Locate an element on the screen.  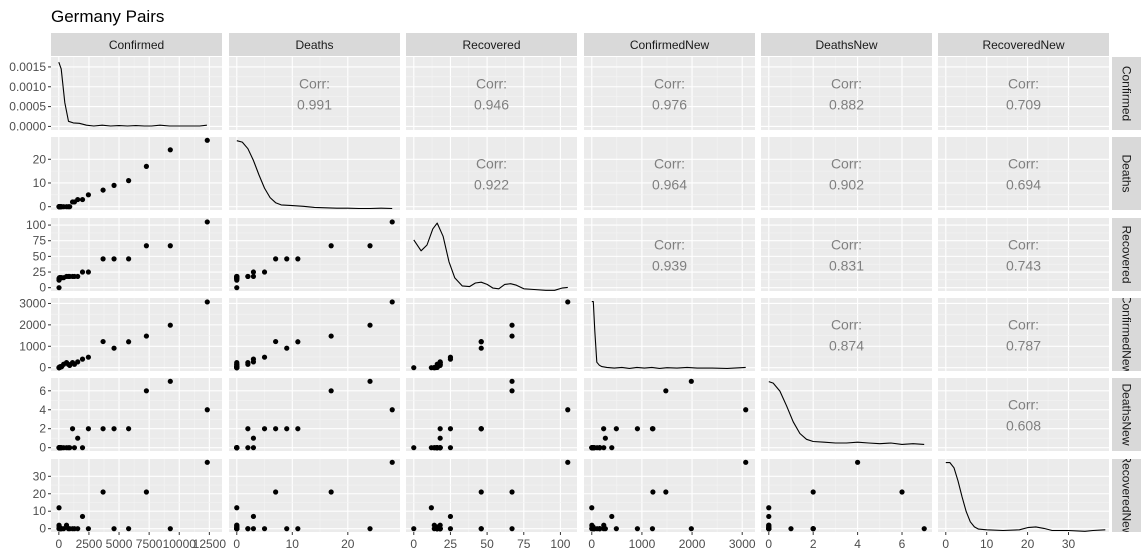
corr-value: 0.608 is located at coordinates (1023, 426).